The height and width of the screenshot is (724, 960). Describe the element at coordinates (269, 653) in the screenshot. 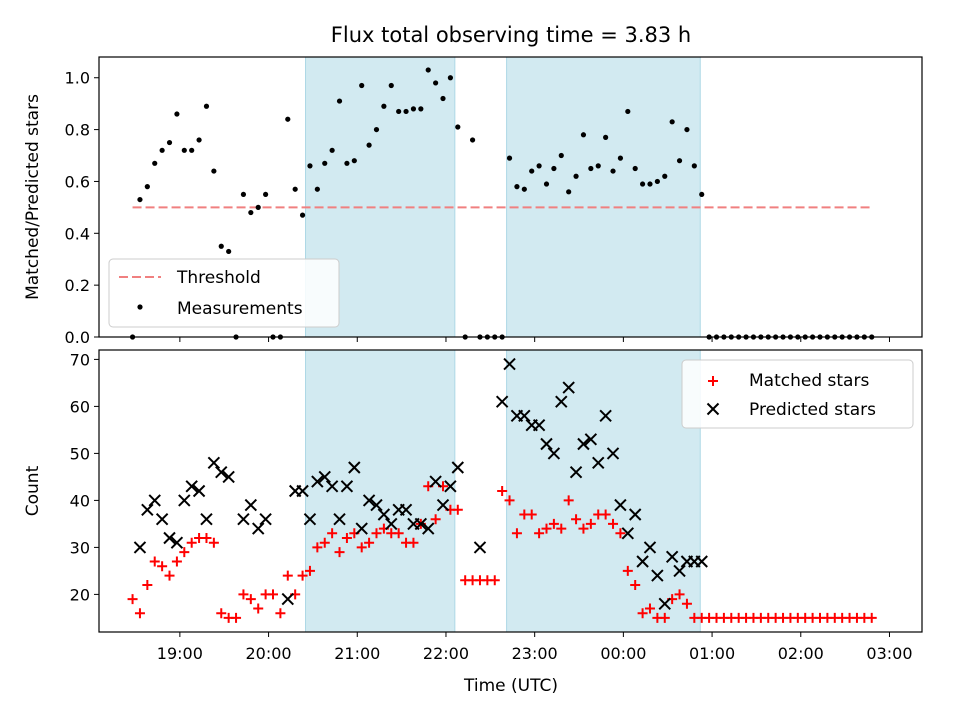

I see `x-tick-label: 20:00` at that location.